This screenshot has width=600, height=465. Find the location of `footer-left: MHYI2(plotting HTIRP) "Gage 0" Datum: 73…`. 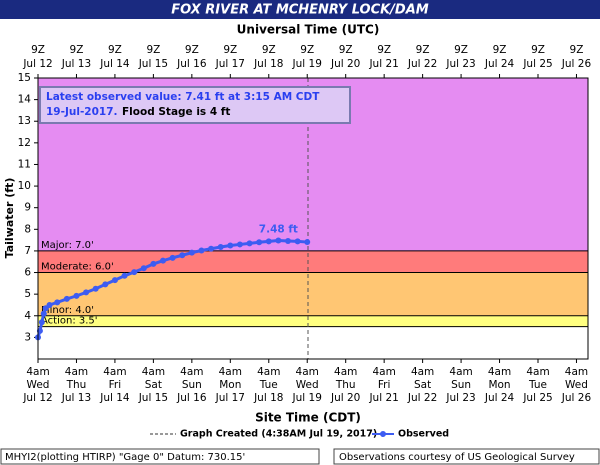

footer-left: MHYI2(plotting HTIRP) "Gage 0" Datum: 73… is located at coordinates (125, 457).